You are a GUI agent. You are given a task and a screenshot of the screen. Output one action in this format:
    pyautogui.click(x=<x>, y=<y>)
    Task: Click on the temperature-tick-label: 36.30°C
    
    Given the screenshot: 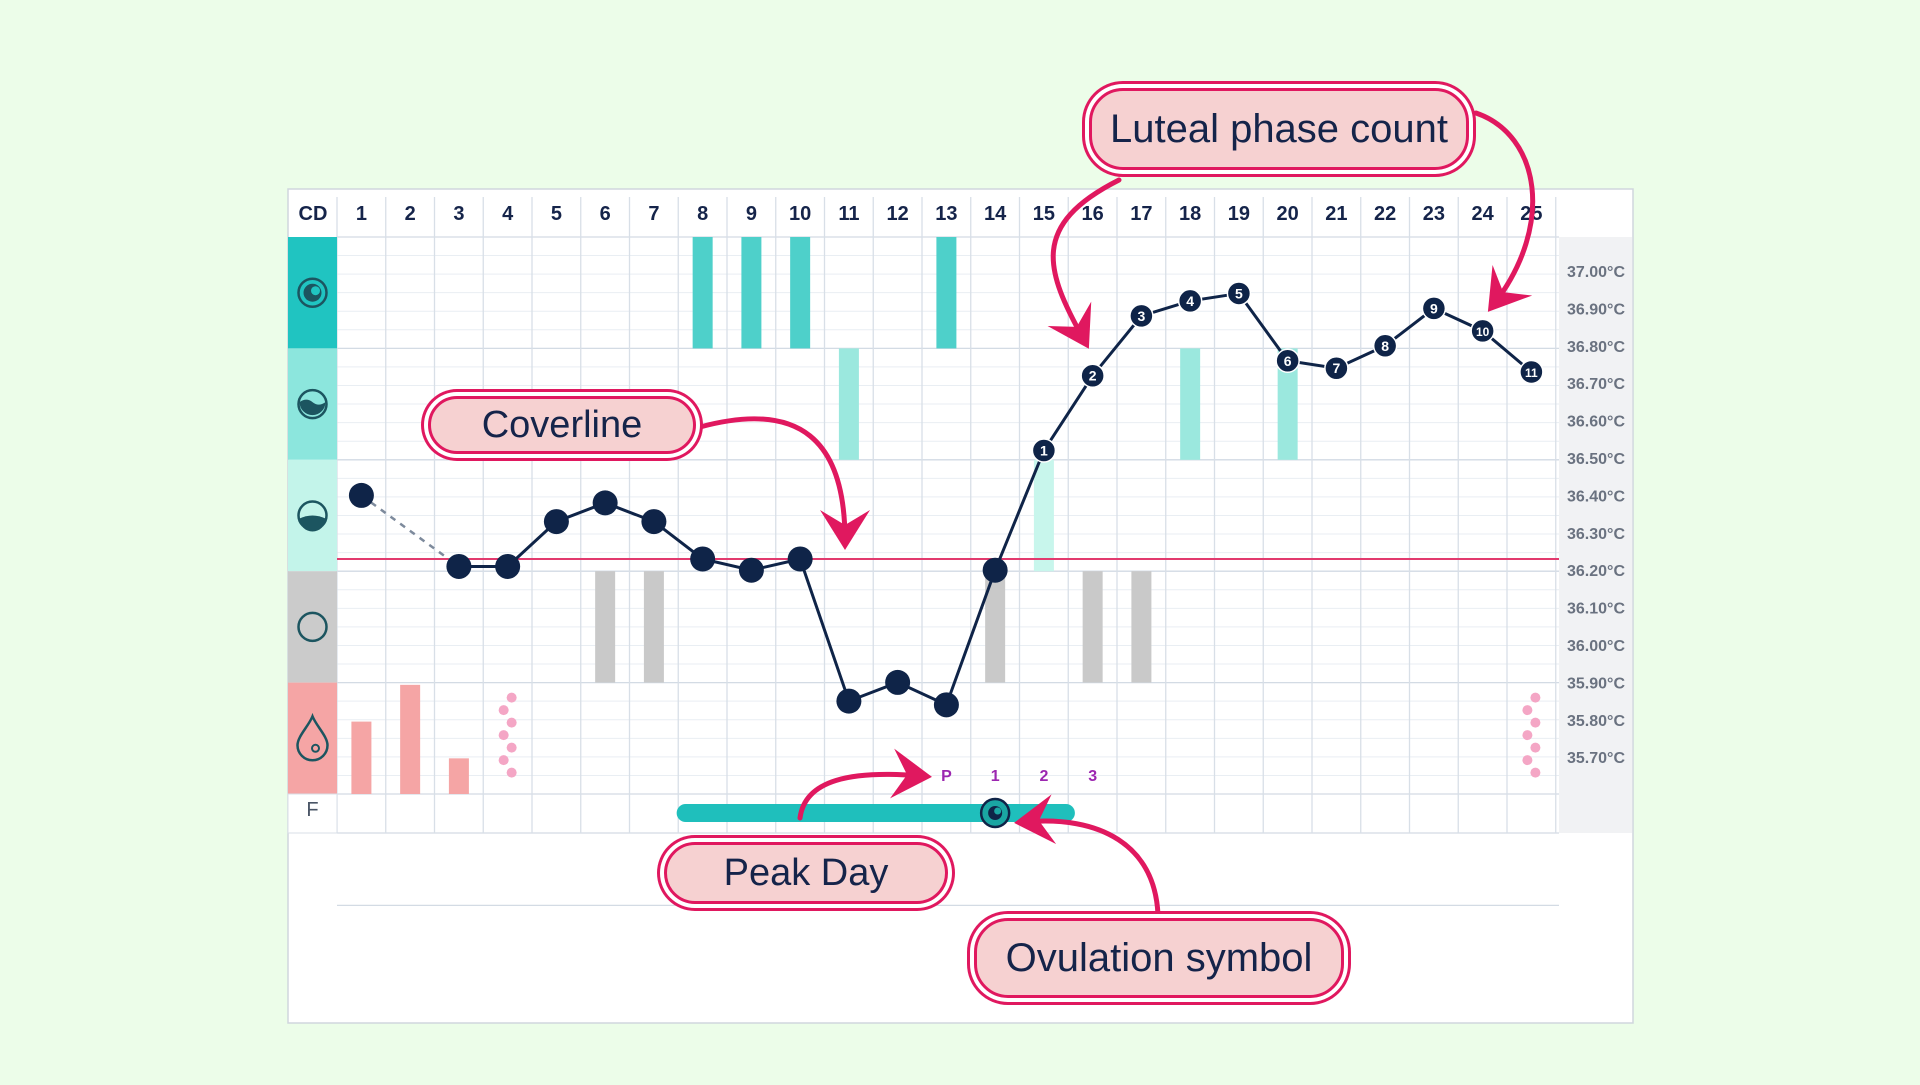 What is the action you would take?
    pyautogui.click(x=1596, y=534)
    